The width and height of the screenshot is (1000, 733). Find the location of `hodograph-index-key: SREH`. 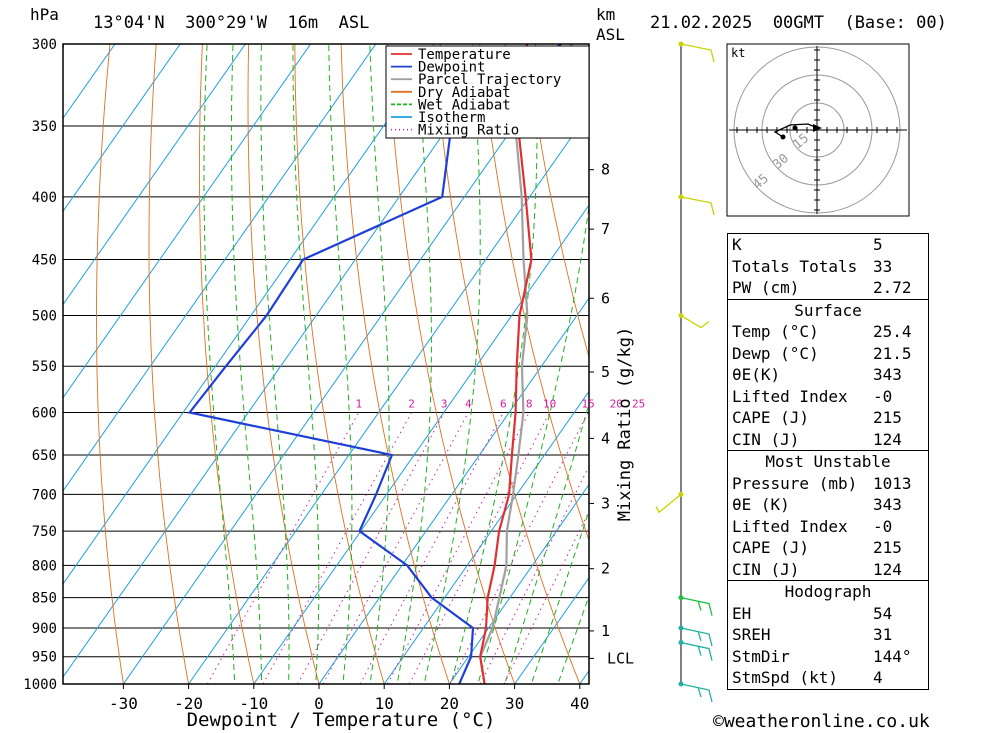

hodograph-index-key: SREH is located at coordinates (751, 634).